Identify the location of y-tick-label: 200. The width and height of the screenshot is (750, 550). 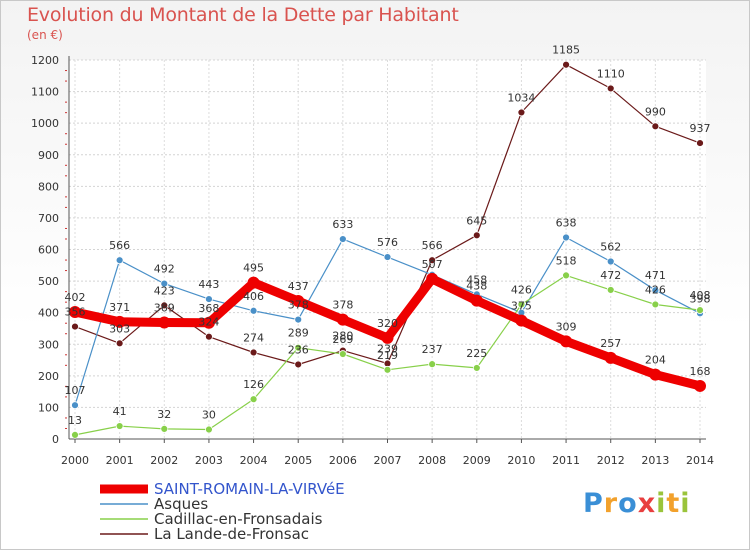
(48, 376).